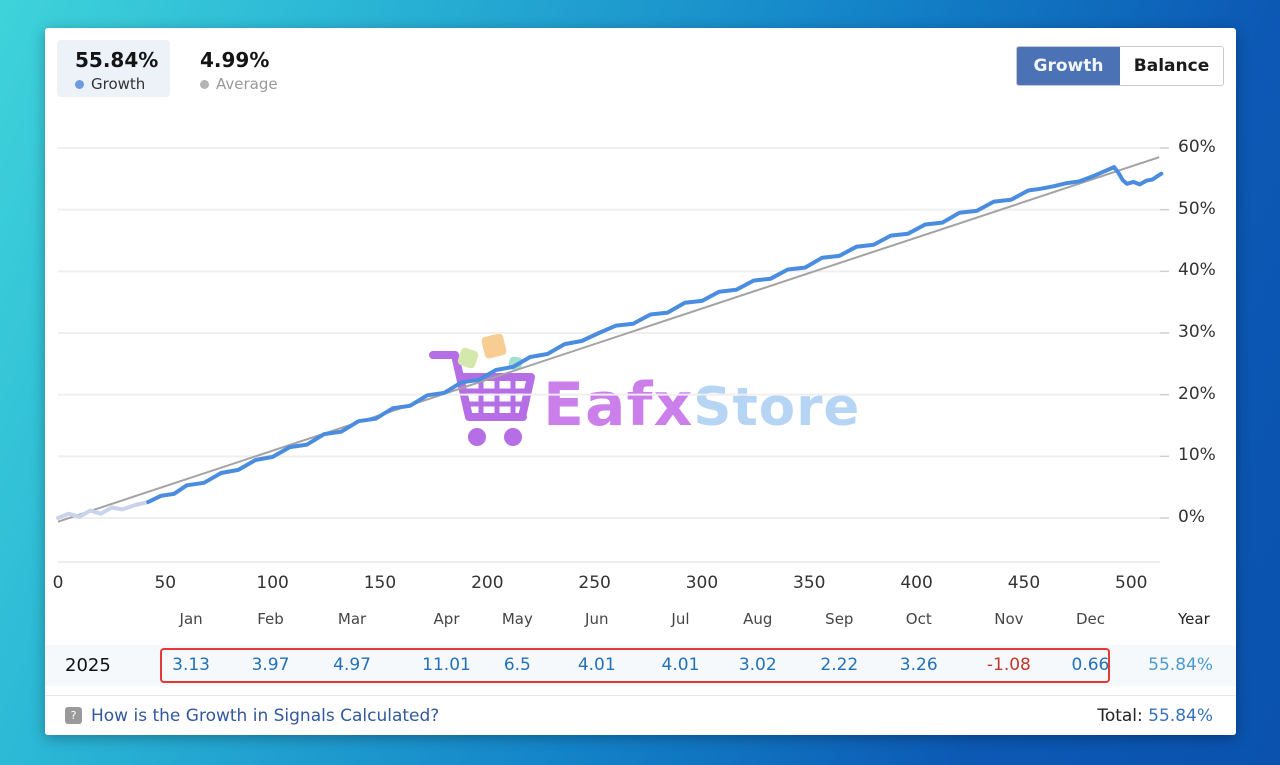 The height and width of the screenshot is (765, 1280). What do you see at coordinates (1131, 583) in the screenshot?
I see `x-tick-label: 500` at bounding box center [1131, 583].